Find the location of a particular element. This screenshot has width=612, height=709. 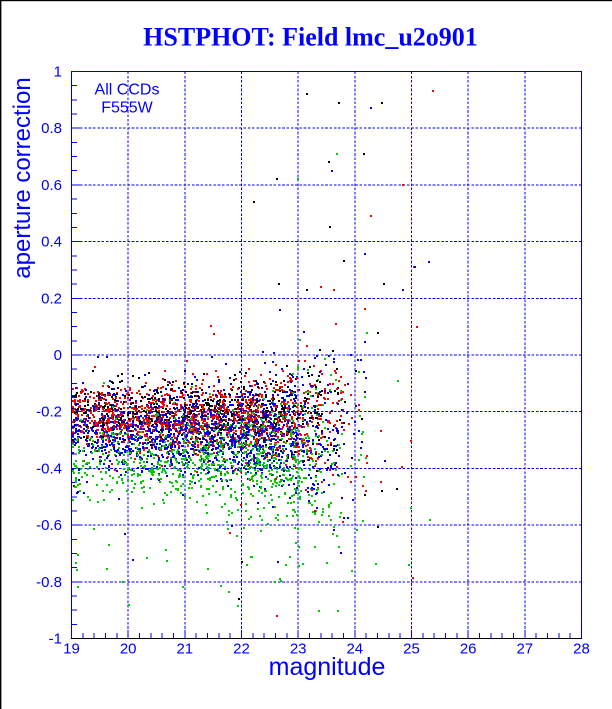

svg-text: -0.6 is located at coordinates (49, 525).